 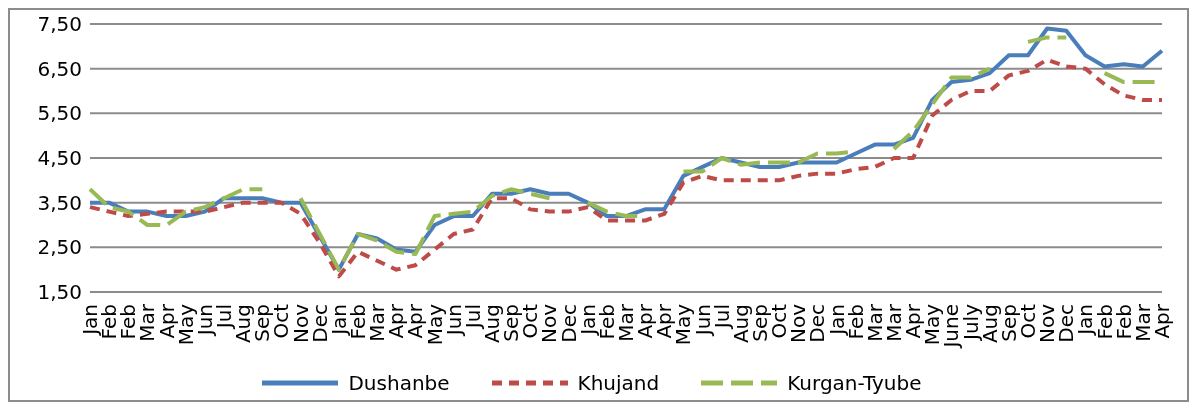 I want to click on y-tick-label: 4,50, so click(x=59, y=158).